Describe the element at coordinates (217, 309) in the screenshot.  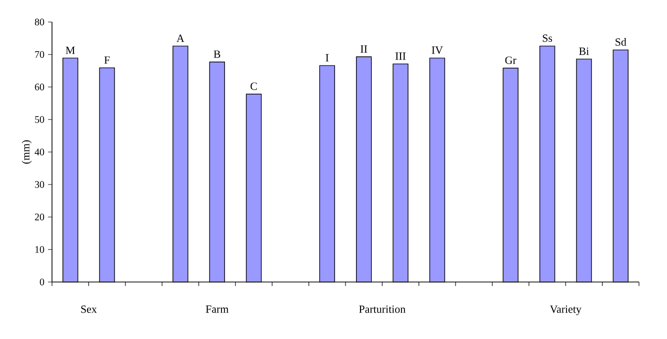
I see `text: Farm` at that location.